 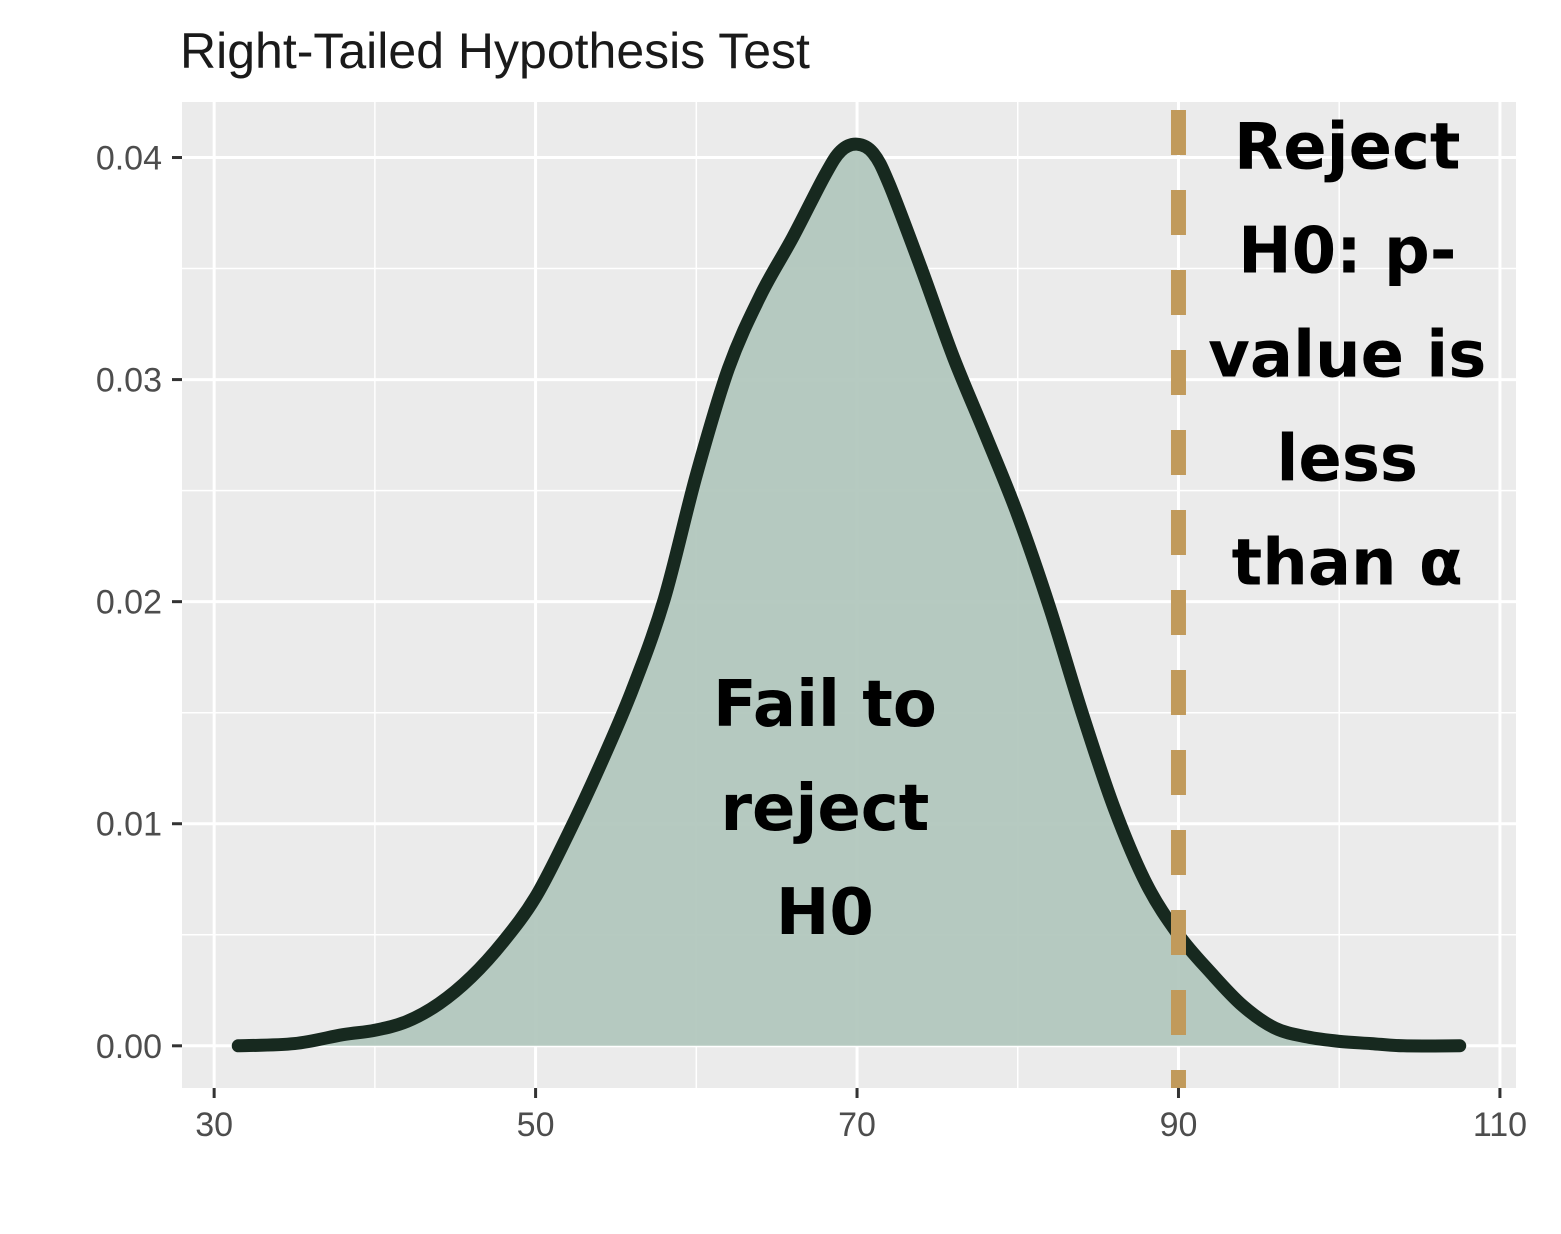 What do you see at coordinates (1500, 1125) in the screenshot?
I see `x-tick-label: 110` at bounding box center [1500, 1125].